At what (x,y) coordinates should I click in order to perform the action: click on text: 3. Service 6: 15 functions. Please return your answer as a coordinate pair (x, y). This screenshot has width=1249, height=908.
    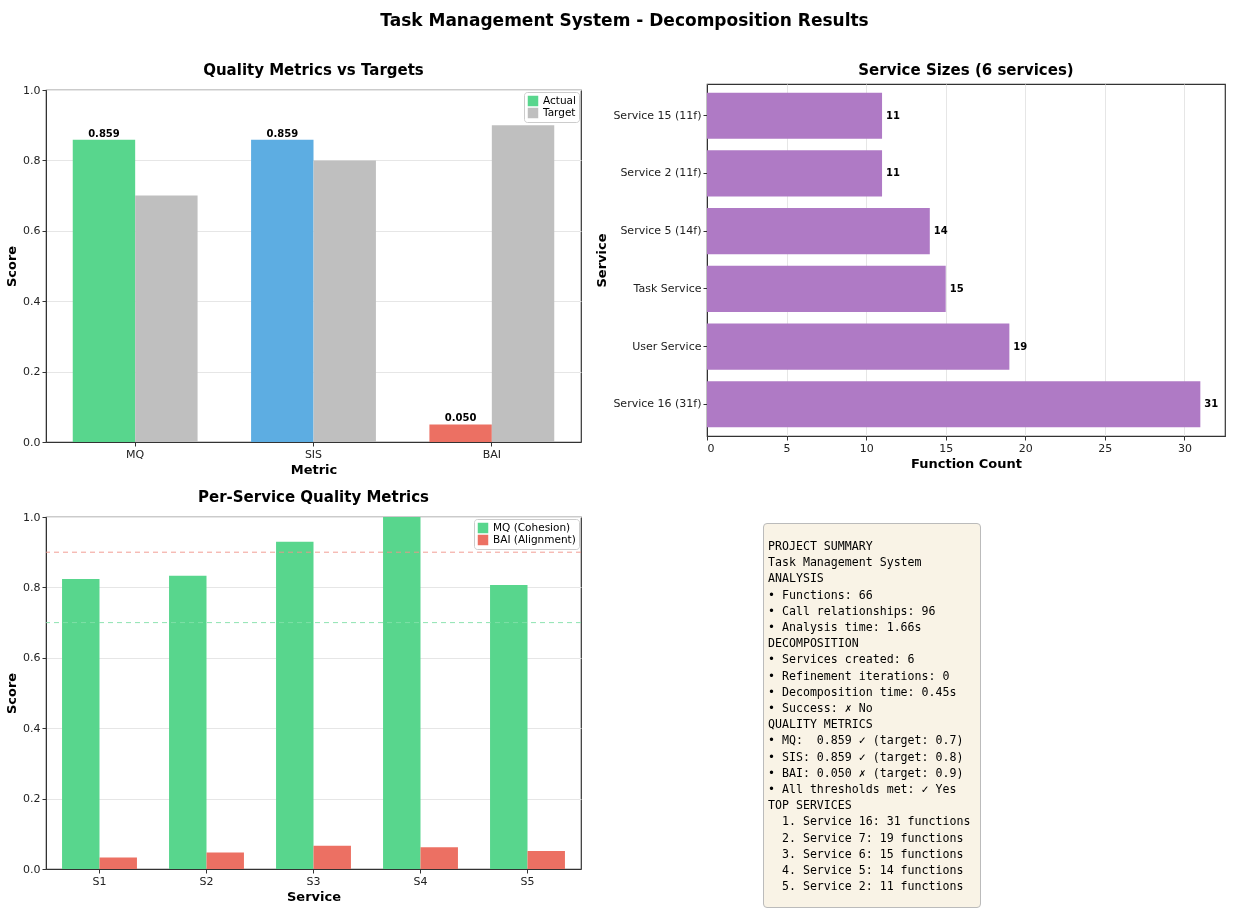
    Looking at the image, I should click on (872, 853).